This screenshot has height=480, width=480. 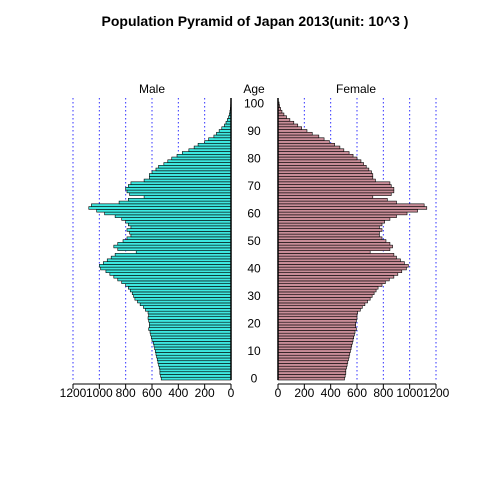 I want to click on male-x-tick-label: 1000, so click(x=99, y=393).